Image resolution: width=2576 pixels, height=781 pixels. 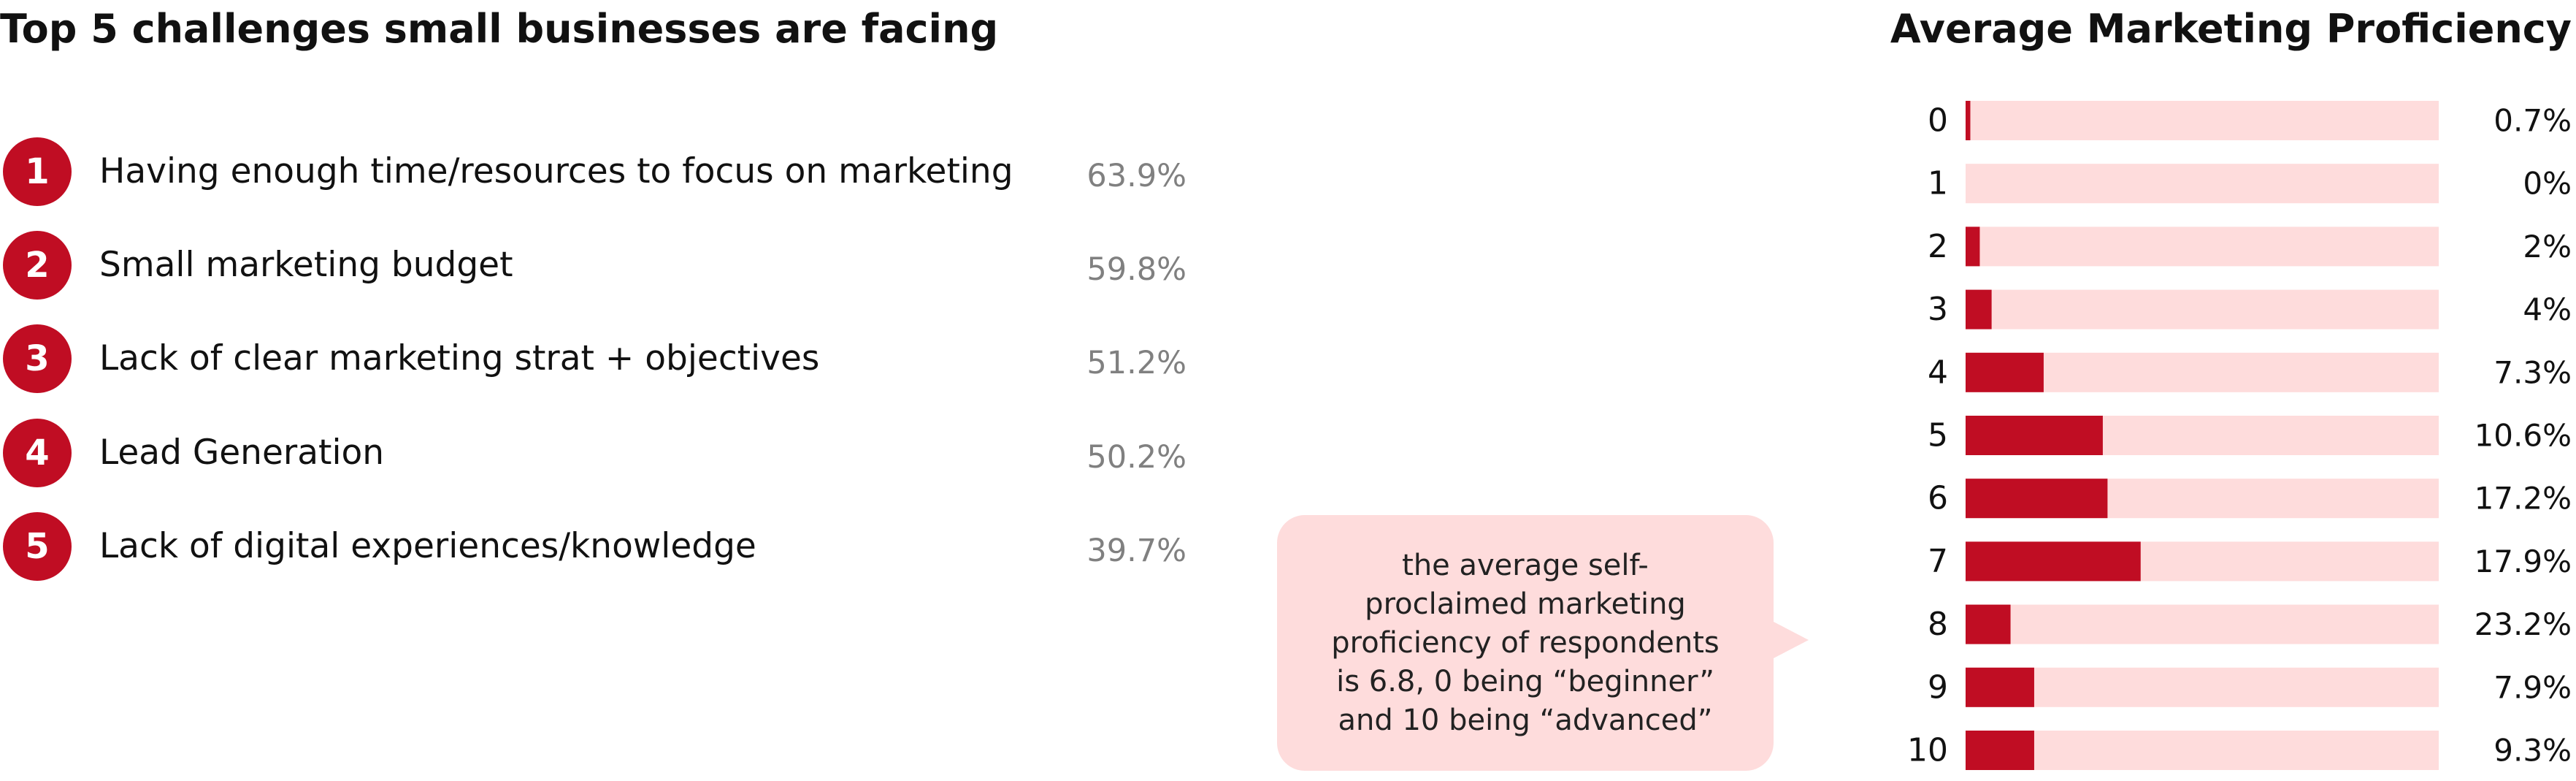 What do you see at coordinates (1938, 247) in the screenshot?
I see `category-label: 2` at bounding box center [1938, 247].